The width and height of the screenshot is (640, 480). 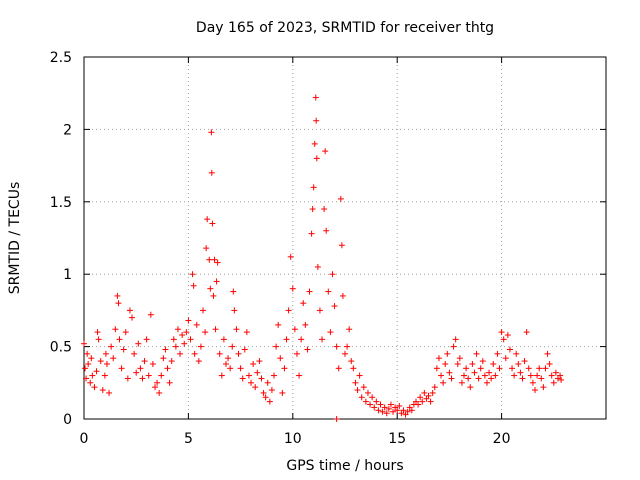 I want to click on x-axis-label: GPS time / hours, so click(x=344, y=466).